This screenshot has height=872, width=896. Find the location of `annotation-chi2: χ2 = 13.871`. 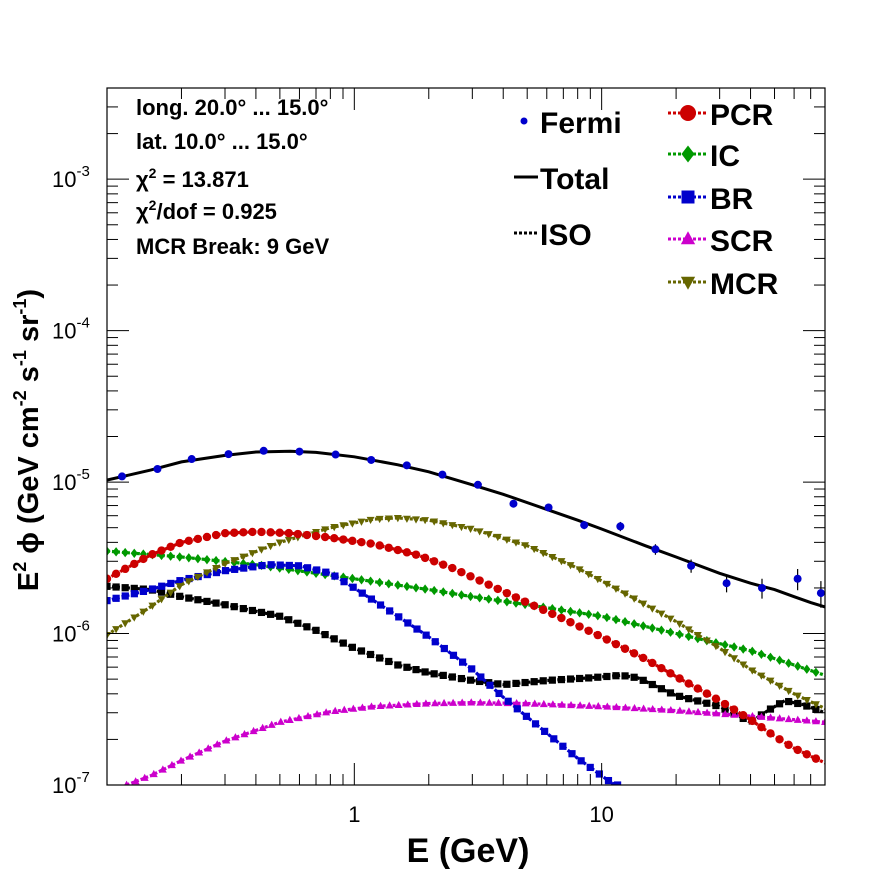

annotation-chi2: χ2 = 13.871 is located at coordinates (192, 178).